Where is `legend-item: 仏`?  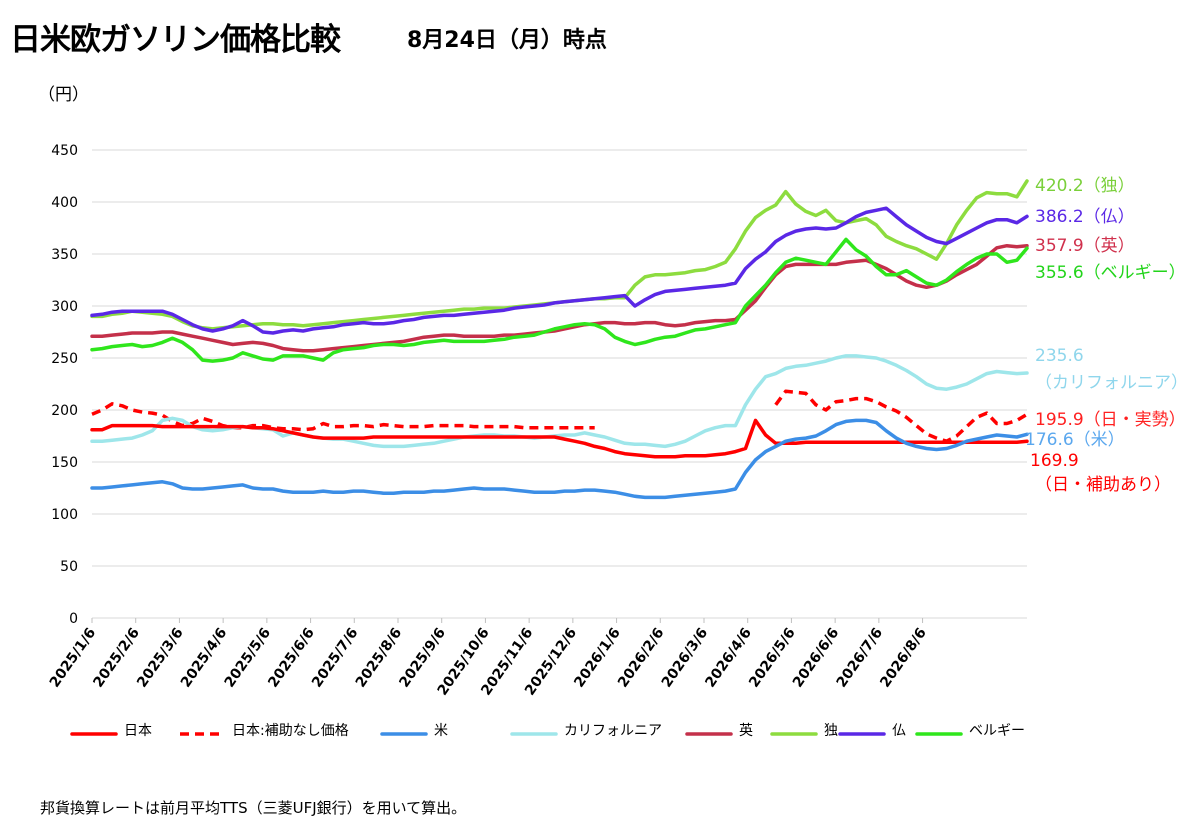
legend-item: 仏 is located at coordinates (872, 730).